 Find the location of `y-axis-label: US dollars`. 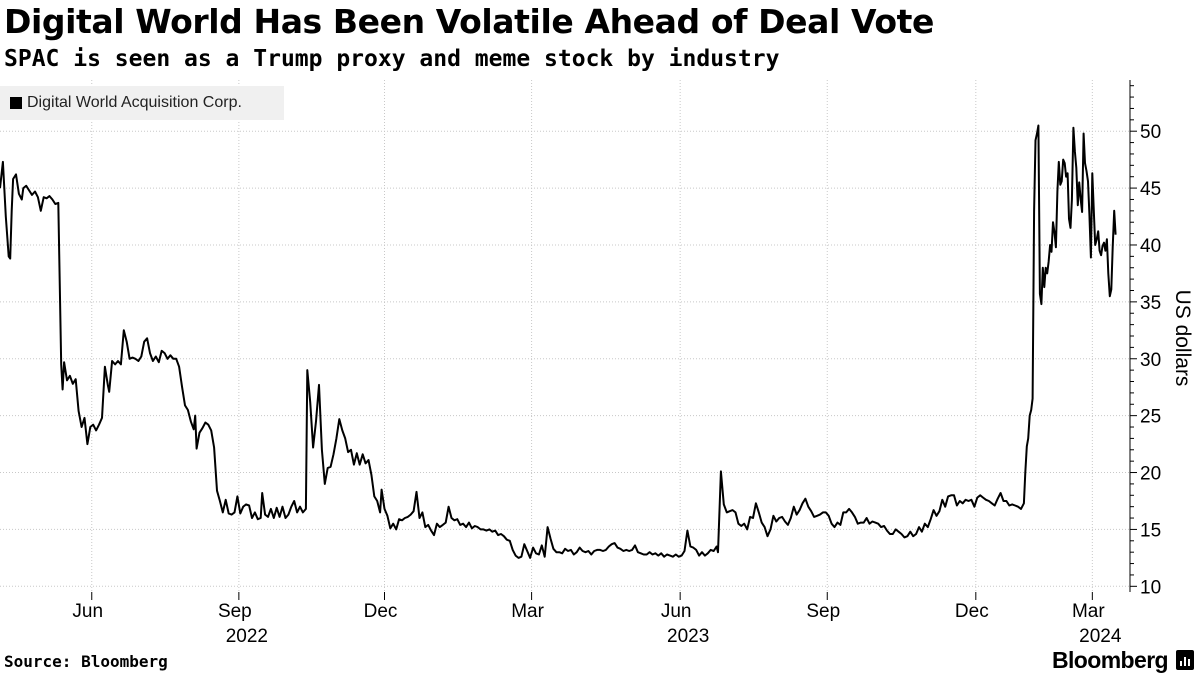

y-axis-label: US dollars is located at coordinates (1182, 338).